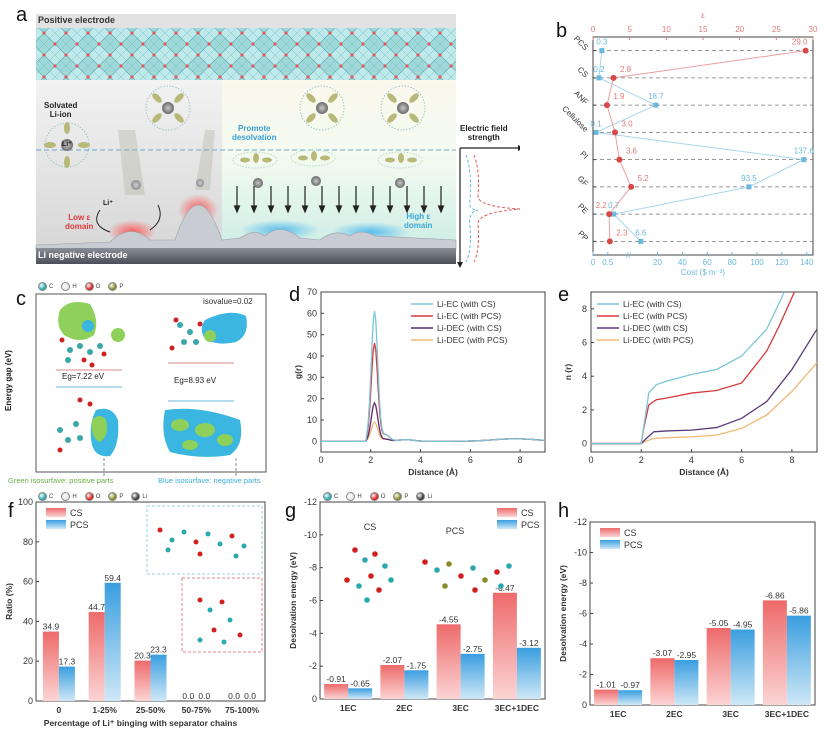  What do you see at coordinates (112, 578) in the screenshot?
I see `bar-value-label: 59.4` at bounding box center [112, 578].